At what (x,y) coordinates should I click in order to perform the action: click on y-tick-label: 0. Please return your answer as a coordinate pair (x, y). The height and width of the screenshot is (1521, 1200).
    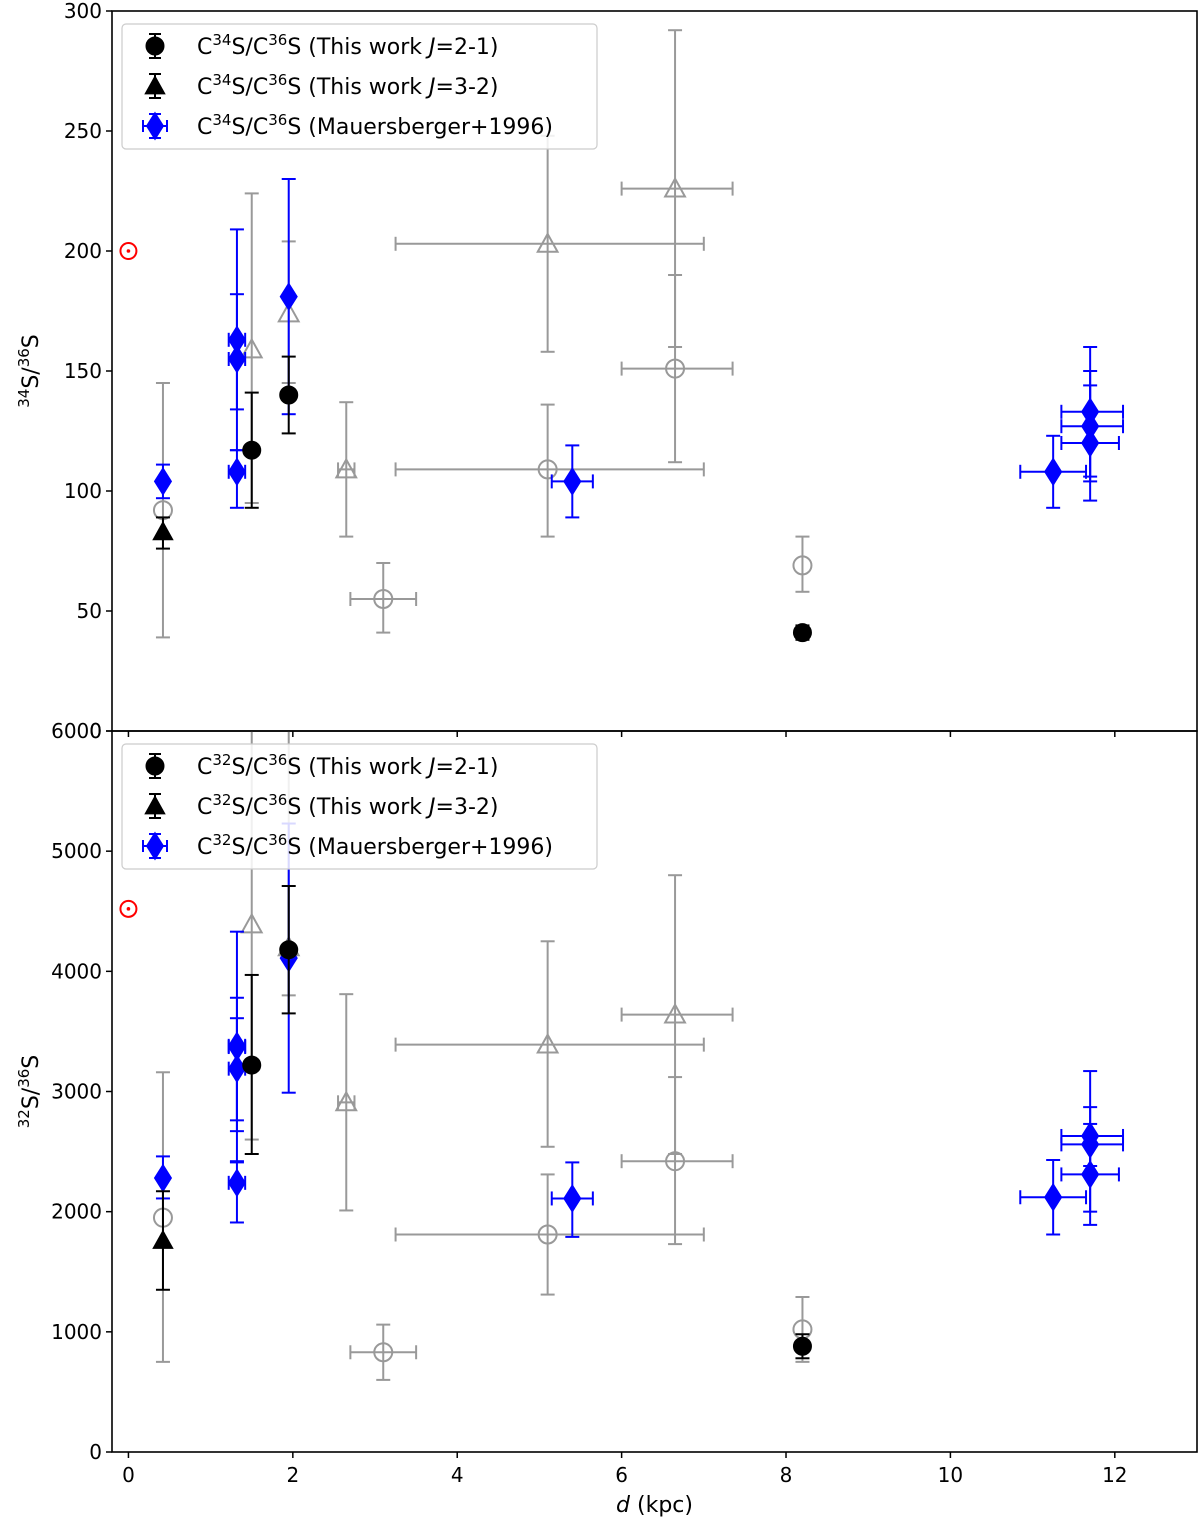
    Looking at the image, I should click on (95, 1452).